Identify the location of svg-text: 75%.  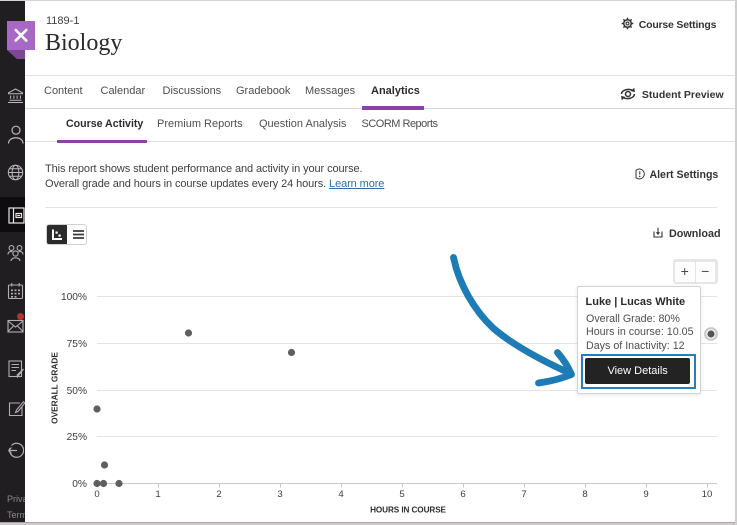
(77, 344).